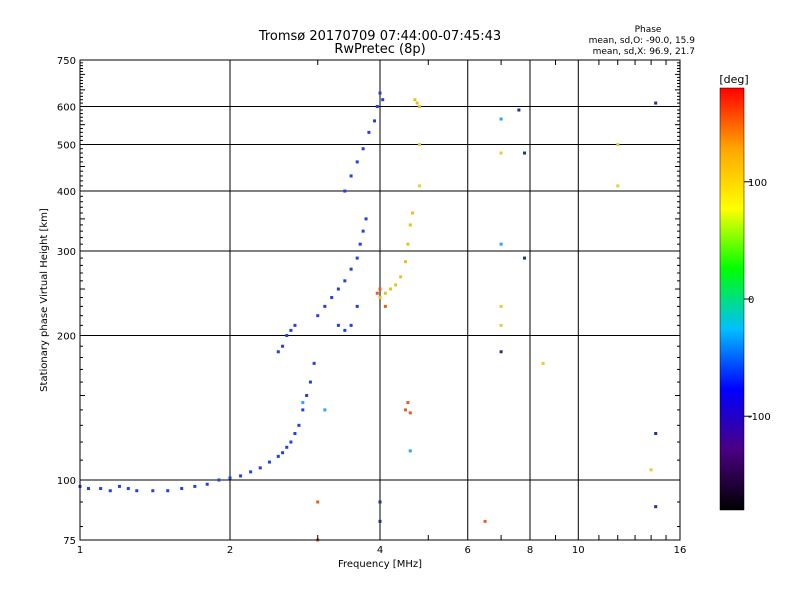  What do you see at coordinates (66, 481) in the screenshot?
I see `y-tick-label: 100` at bounding box center [66, 481].